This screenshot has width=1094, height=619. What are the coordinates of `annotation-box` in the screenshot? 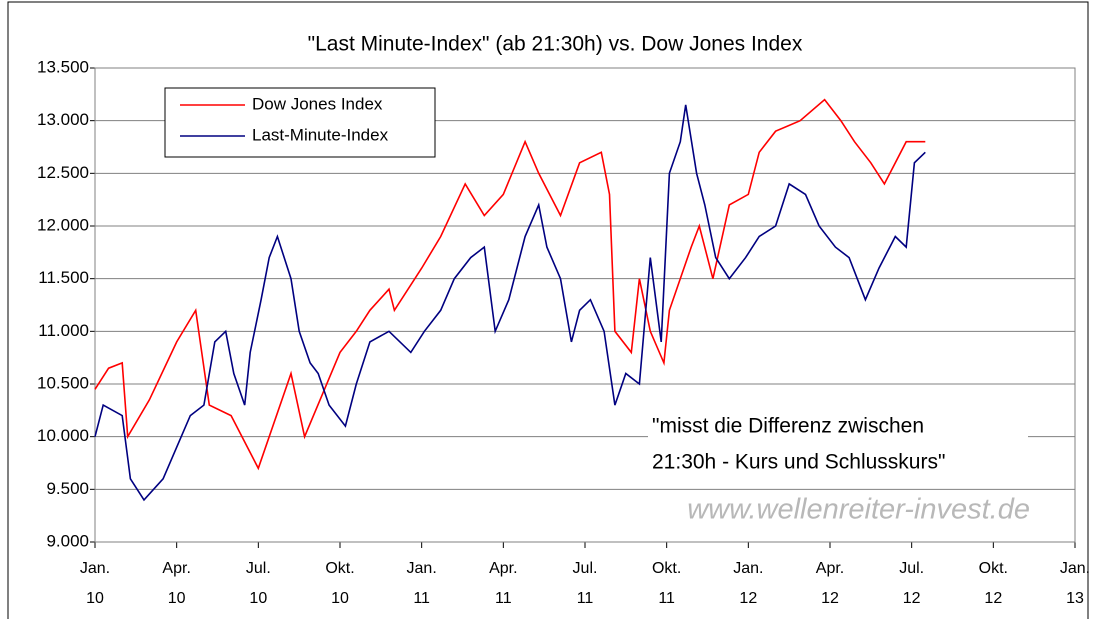 It's located at (838, 447).